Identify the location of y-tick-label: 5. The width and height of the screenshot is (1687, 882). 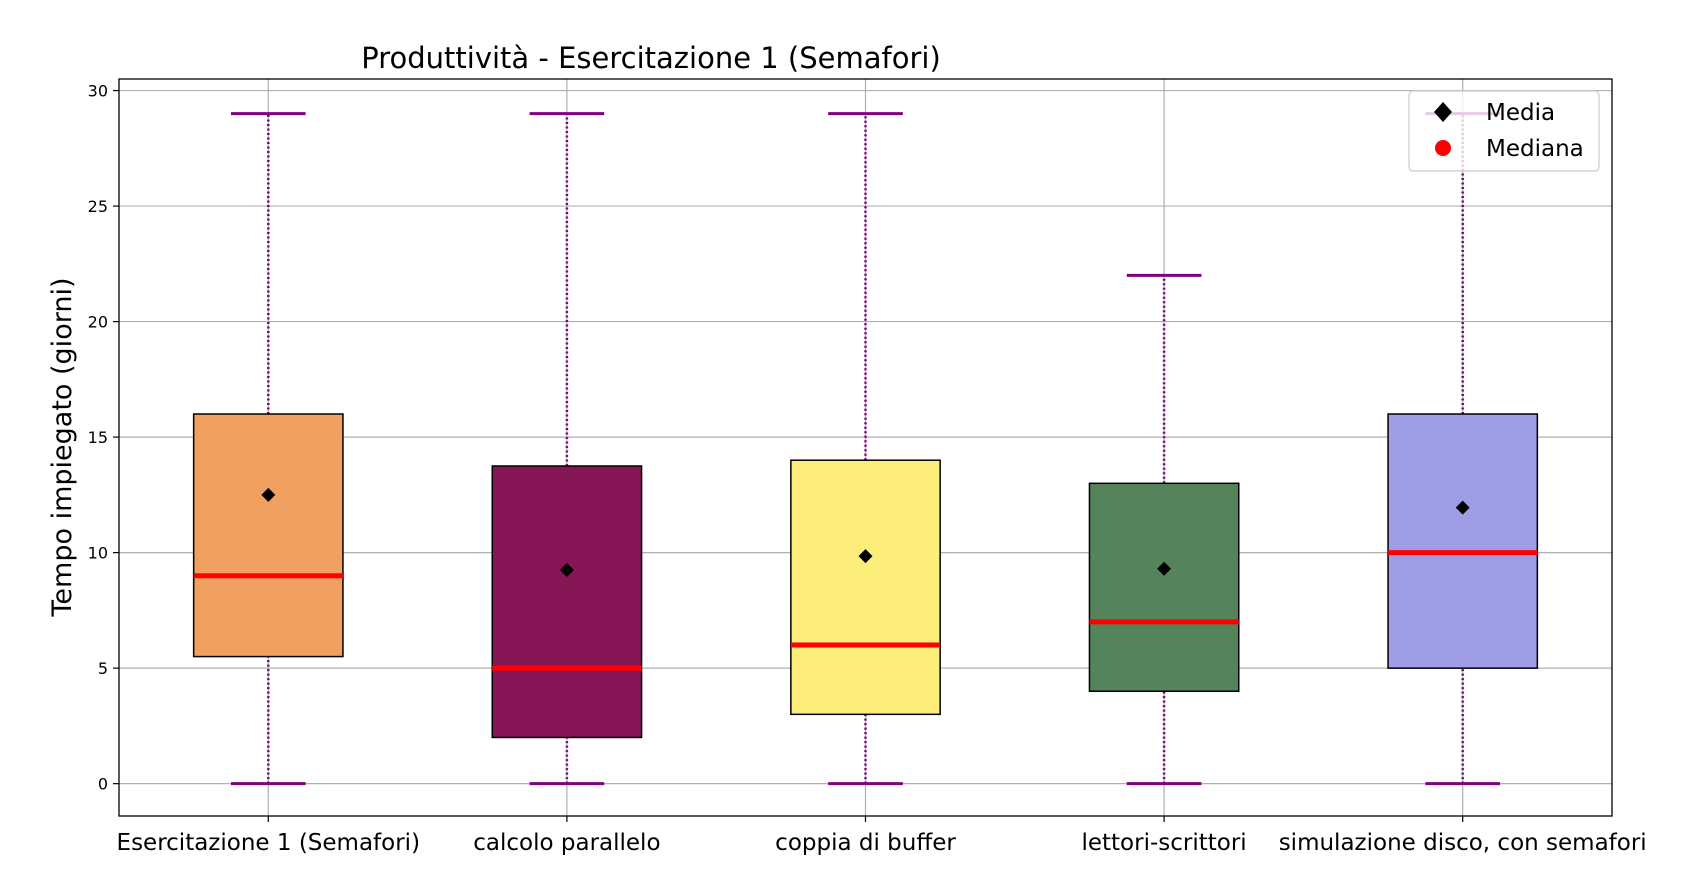
(103, 668).